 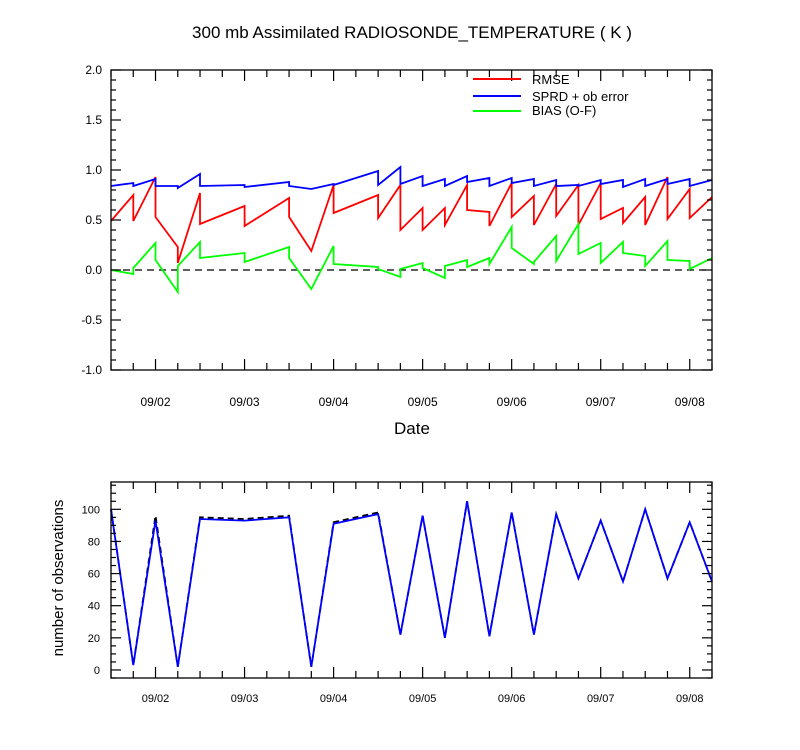 I want to click on legend-label-sprd: SPRD + ob error, so click(x=580, y=96).